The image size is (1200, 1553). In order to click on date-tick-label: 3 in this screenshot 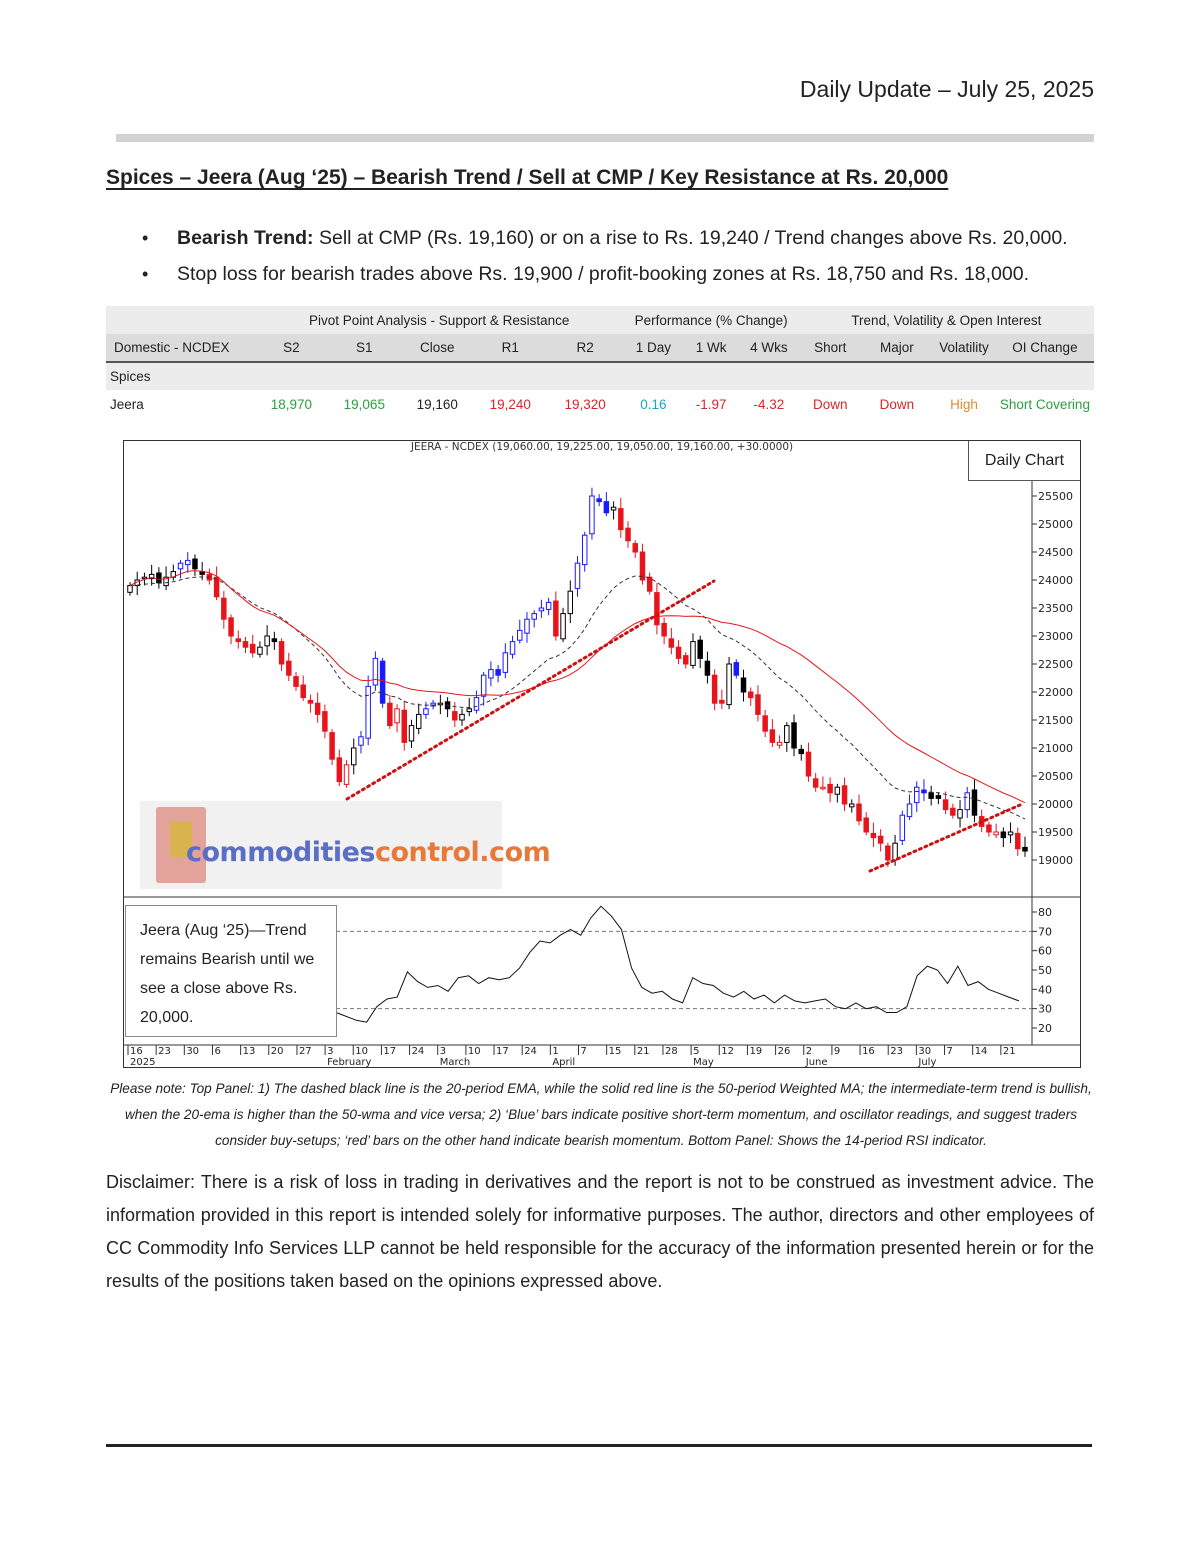, I will do `click(443, 1051)`.